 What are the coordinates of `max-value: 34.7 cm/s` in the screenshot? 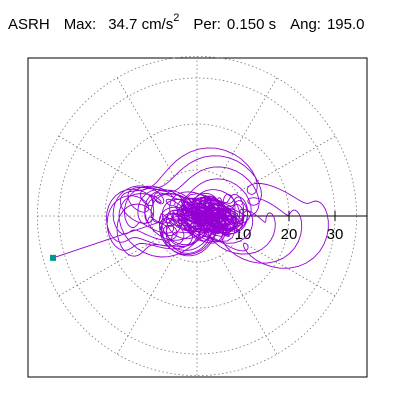 It's located at (141, 24).